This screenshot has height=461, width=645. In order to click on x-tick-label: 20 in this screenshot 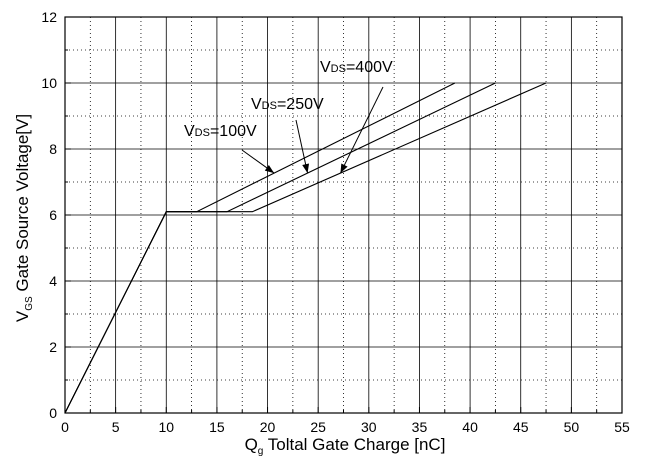, I will do `click(268, 427)`.